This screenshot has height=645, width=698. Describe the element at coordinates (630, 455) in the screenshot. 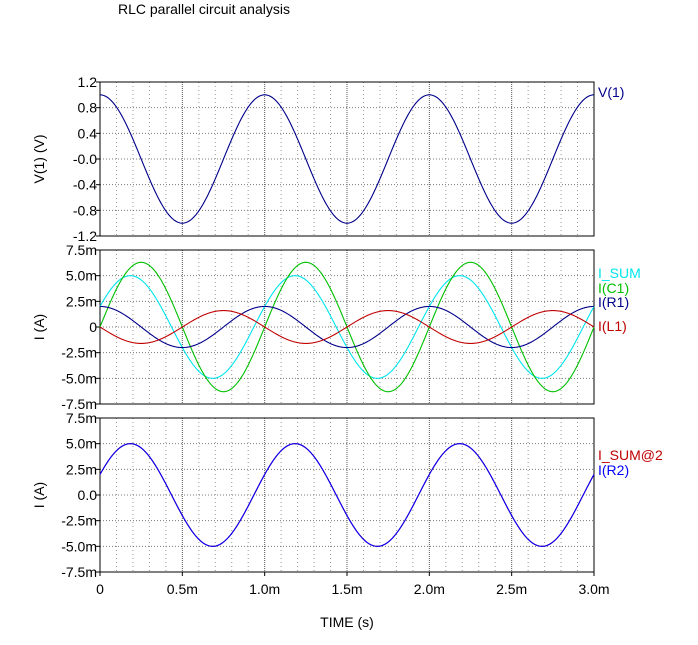

I see `legend-label: I_SUM@2` at that location.